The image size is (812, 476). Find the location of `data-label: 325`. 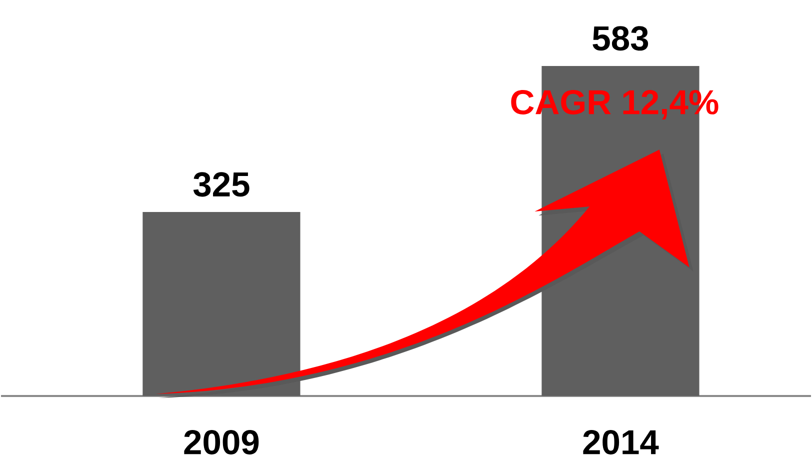

data-label: 325 is located at coordinates (221, 184).